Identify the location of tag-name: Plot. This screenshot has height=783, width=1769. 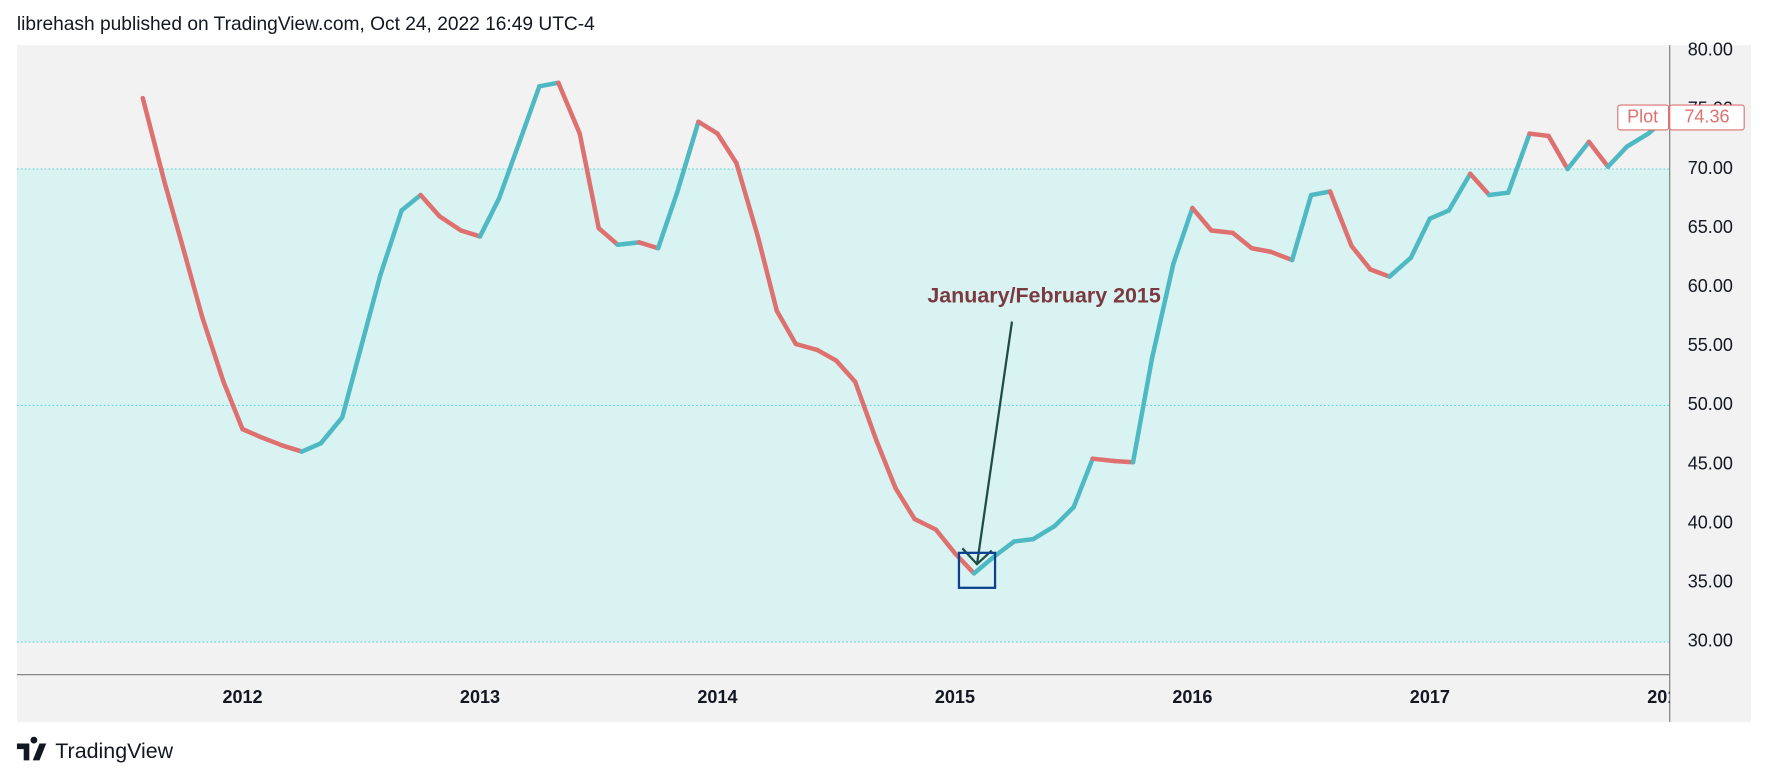
(1642, 116).